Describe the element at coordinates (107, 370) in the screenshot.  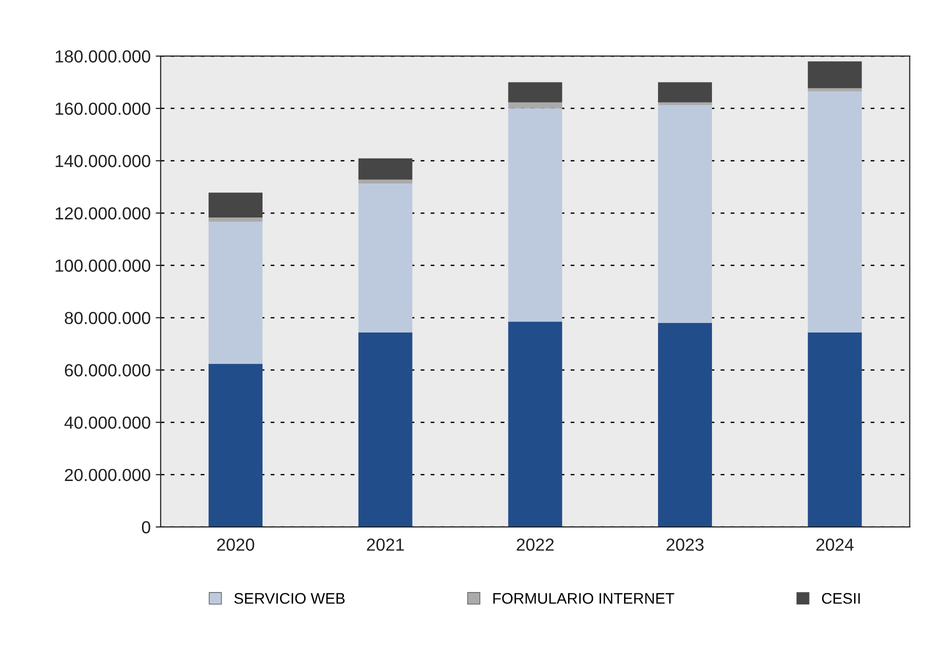
I see `y-tick-label: 60.000.000` at that location.